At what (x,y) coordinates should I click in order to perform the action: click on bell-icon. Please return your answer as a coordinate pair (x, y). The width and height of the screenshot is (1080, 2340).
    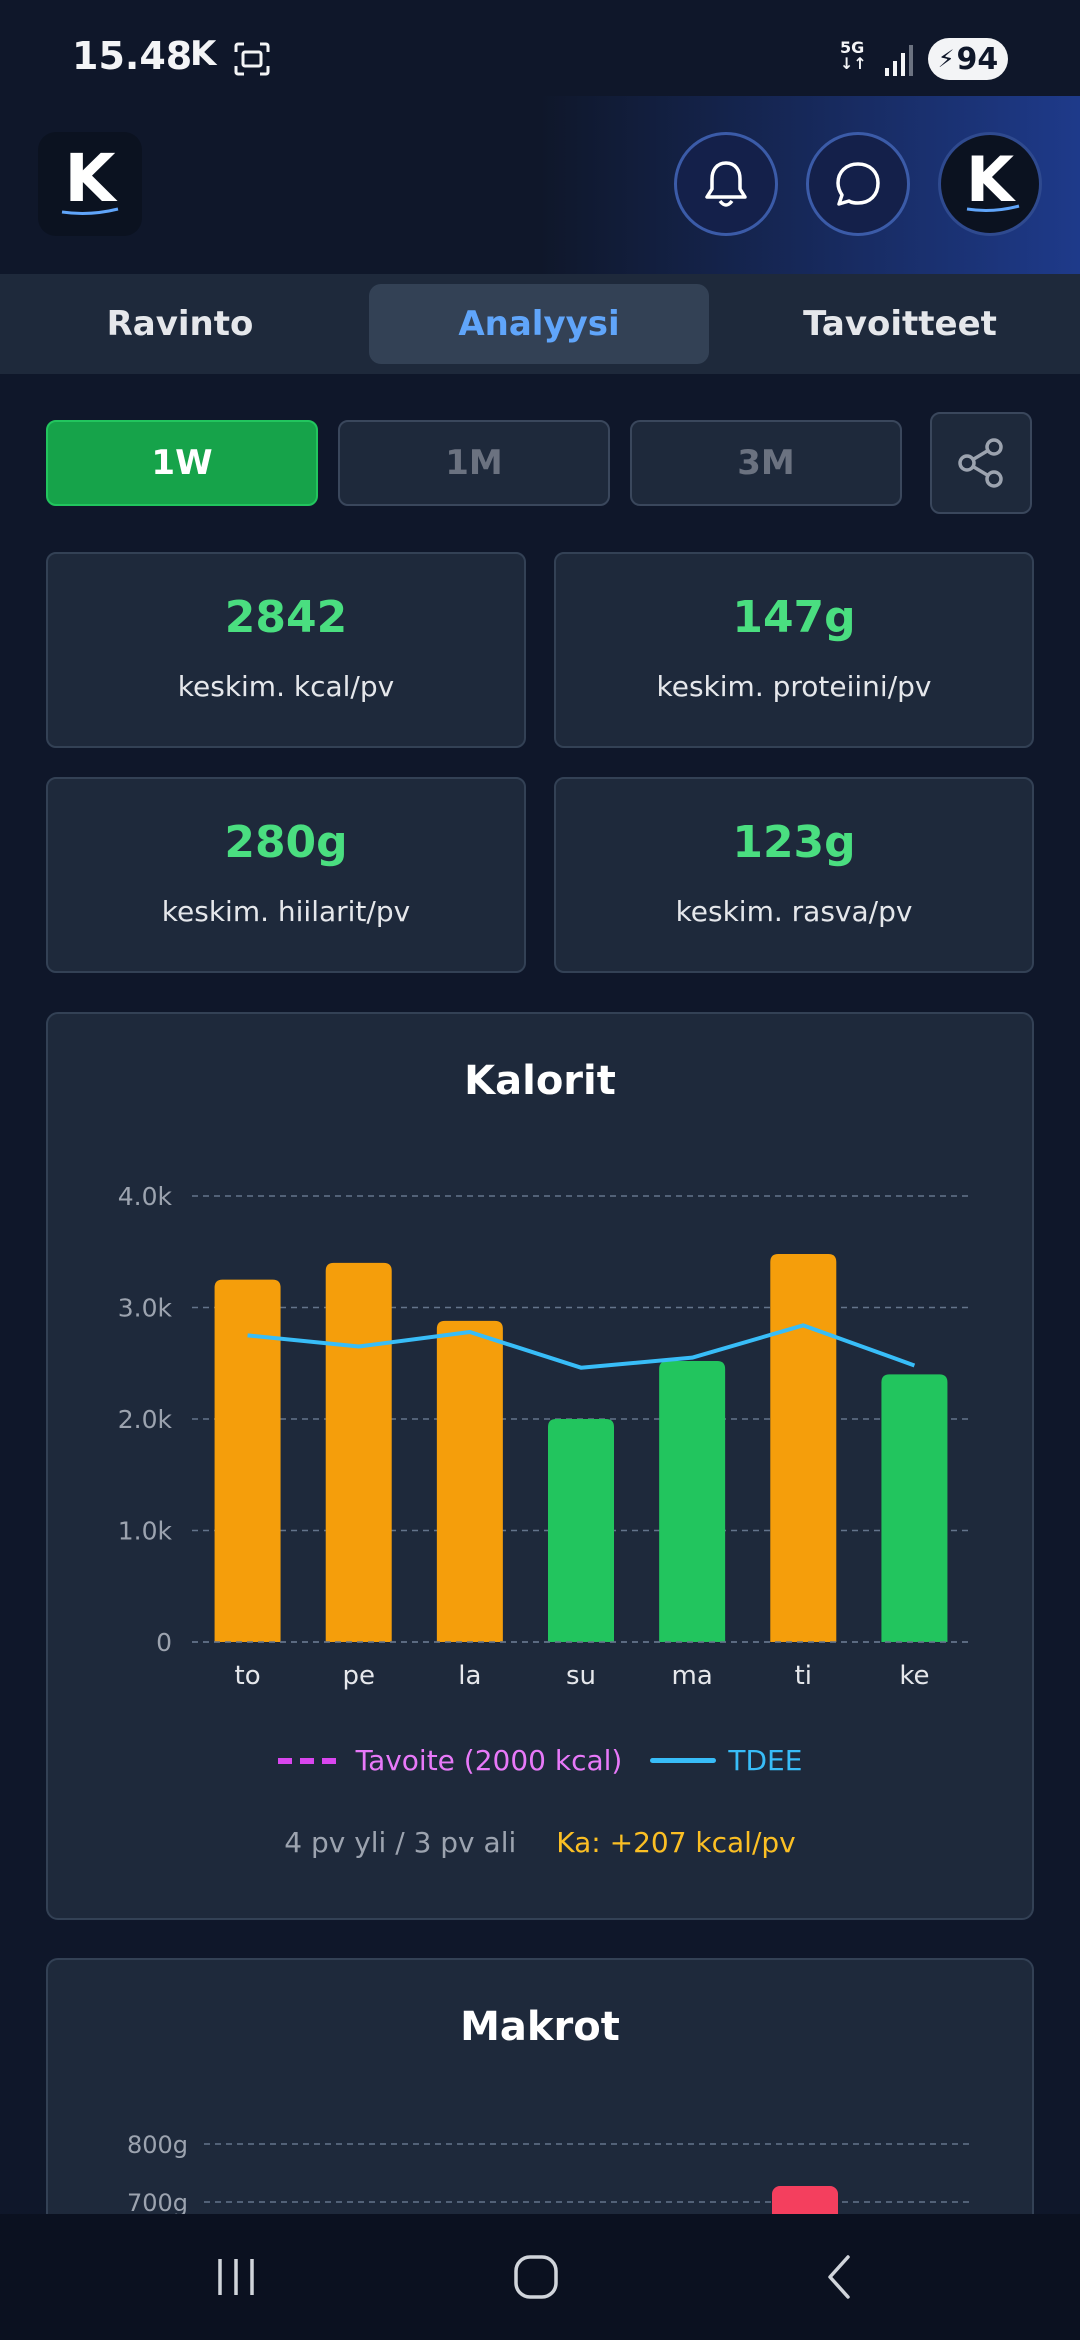
    Looking at the image, I should click on (726, 184).